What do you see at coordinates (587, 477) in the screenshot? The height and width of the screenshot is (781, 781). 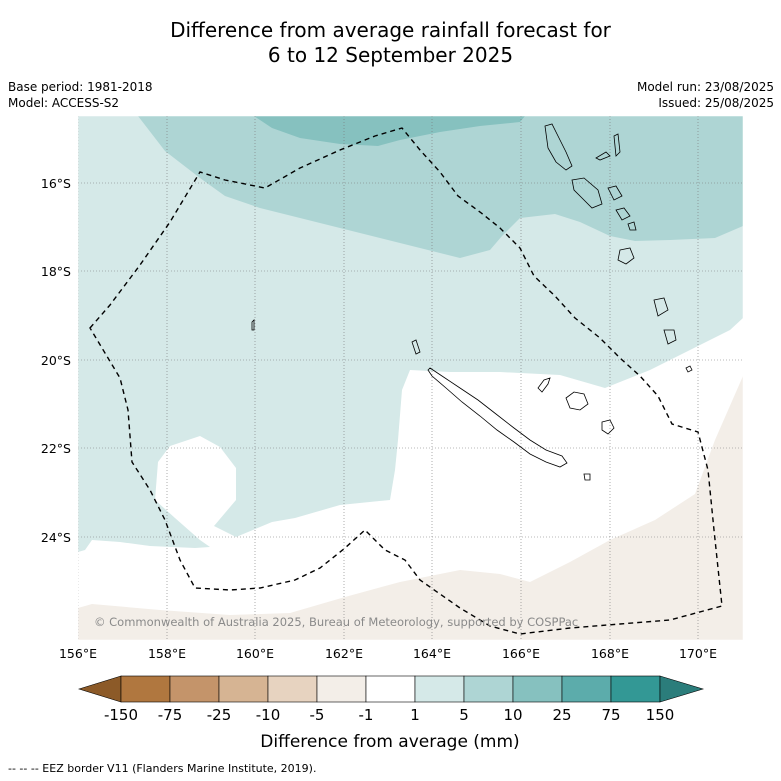 I see `isle-of-pines` at bounding box center [587, 477].